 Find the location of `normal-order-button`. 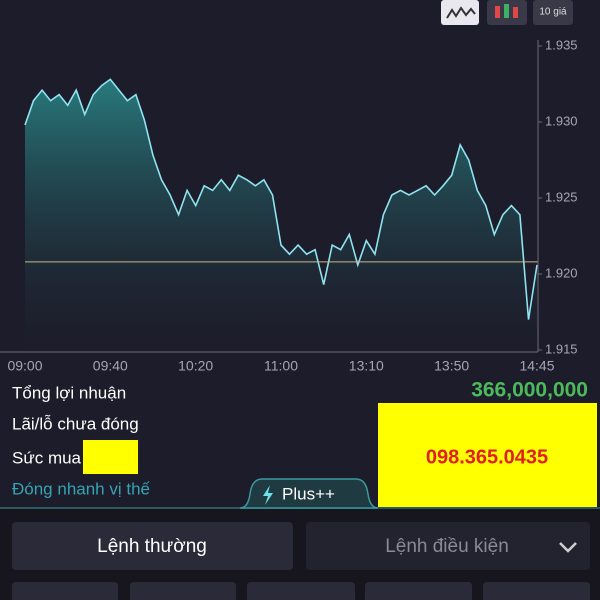

normal-order-button is located at coordinates (152, 546).